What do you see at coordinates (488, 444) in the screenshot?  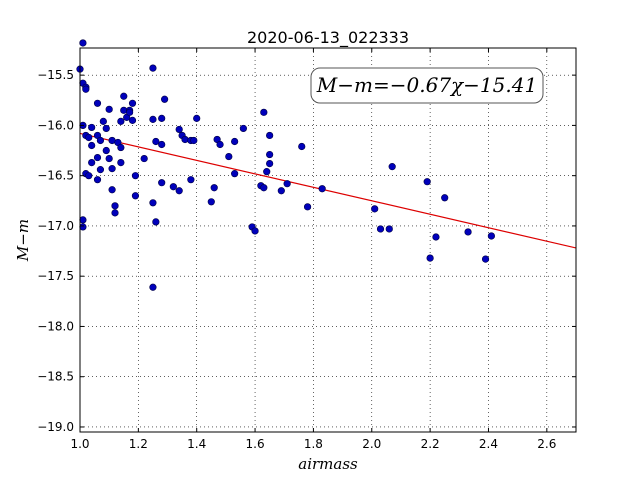 I see `x-tick-label: 2.4` at bounding box center [488, 444].